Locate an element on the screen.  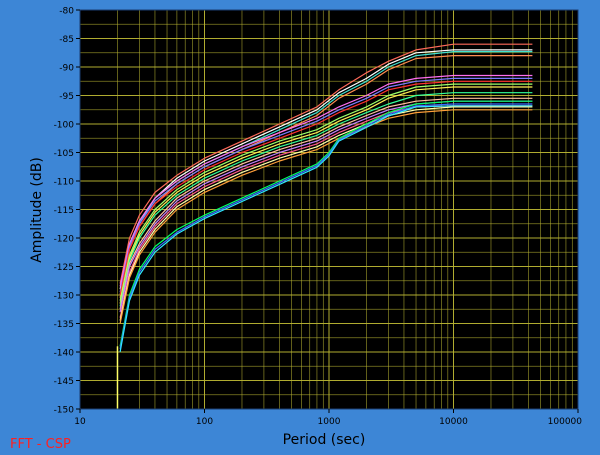
y-tick-label: -105 is located at coordinates (64, 154).